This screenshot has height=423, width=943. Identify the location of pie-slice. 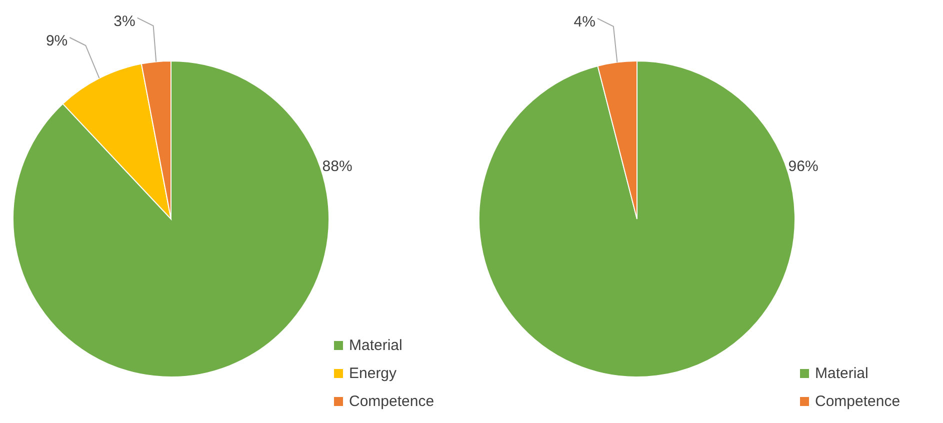
(117, 141).